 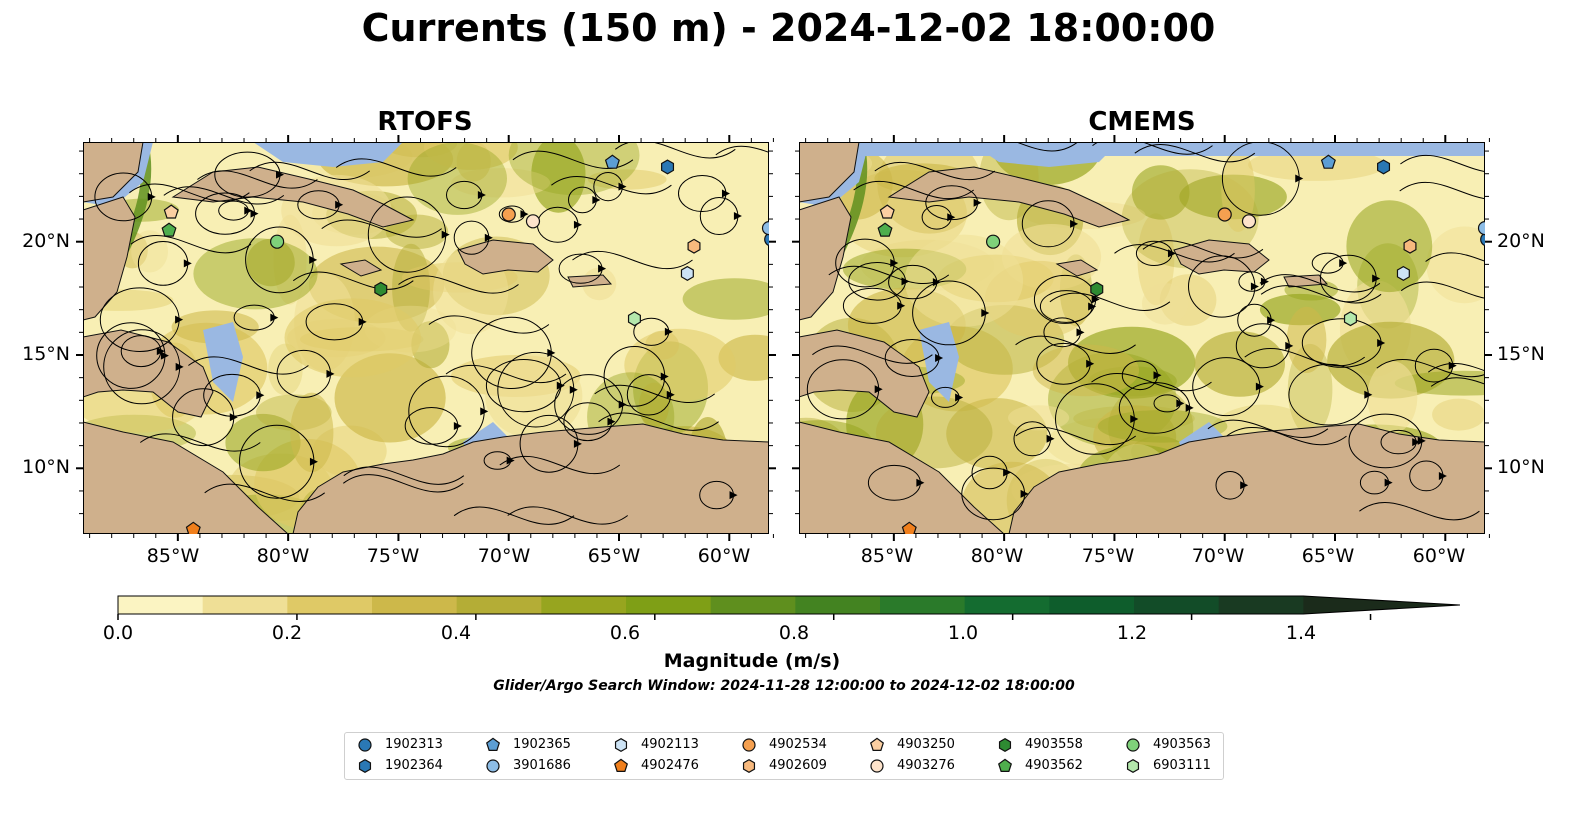 What do you see at coordinates (46, 354) in the screenshot?
I see `lat-tick-left-15n: 15°N` at bounding box center [46, 354].